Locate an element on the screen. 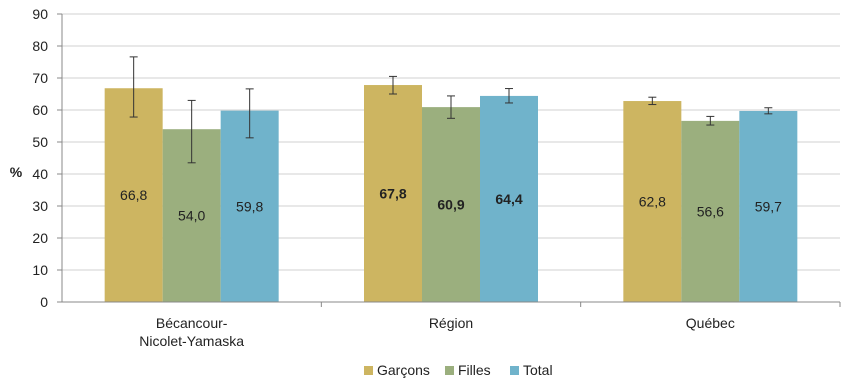 Image resolution: width=844 pixels, height=384 pixels. y-tick-label: 40 is located at coordinates (40, 174).